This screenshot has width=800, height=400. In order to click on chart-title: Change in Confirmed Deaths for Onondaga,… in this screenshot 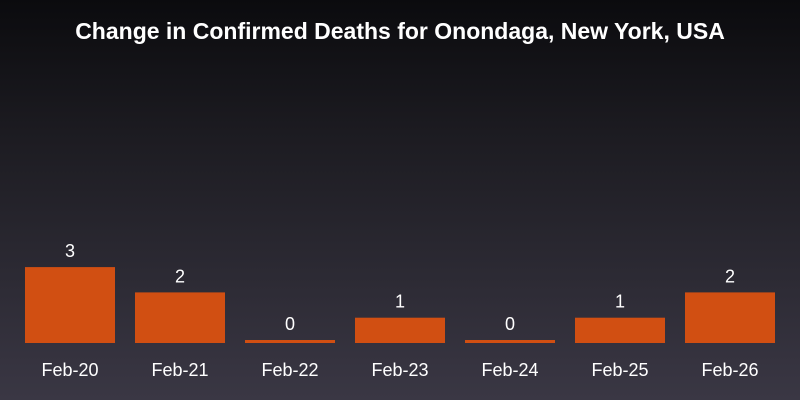, I will do `click(400, 31)`.